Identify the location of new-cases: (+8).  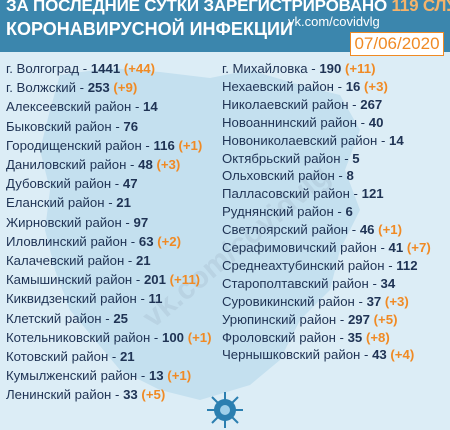
(377, 337).